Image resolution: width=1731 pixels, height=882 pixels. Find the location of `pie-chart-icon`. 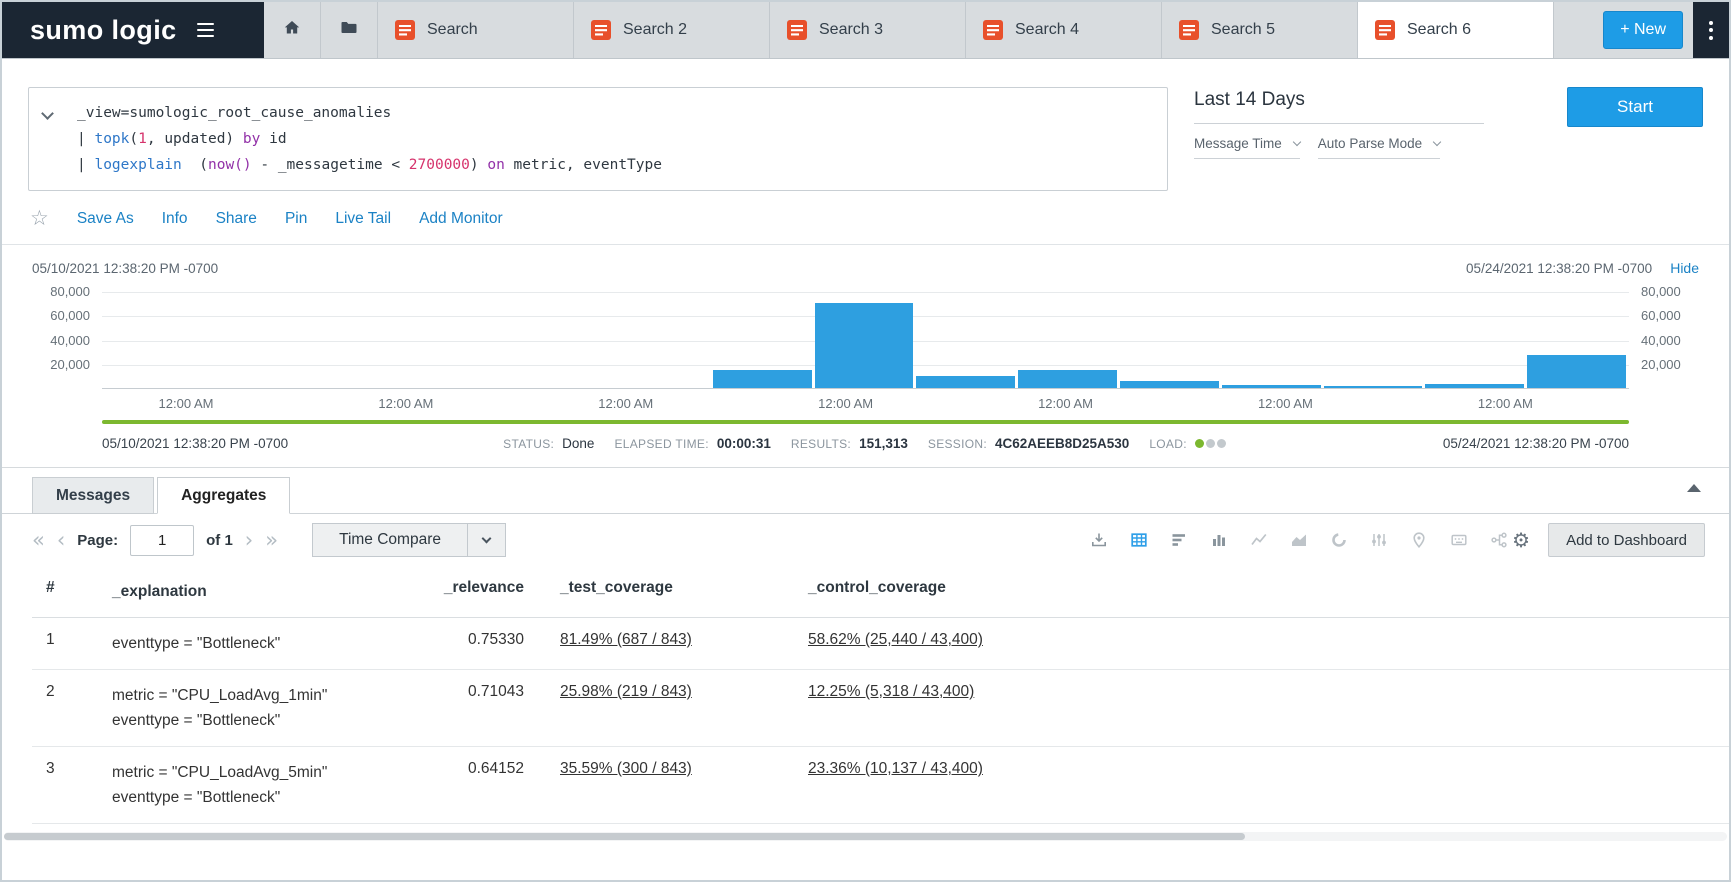

pie-chart-icon is located at coordinates (1339, 540).